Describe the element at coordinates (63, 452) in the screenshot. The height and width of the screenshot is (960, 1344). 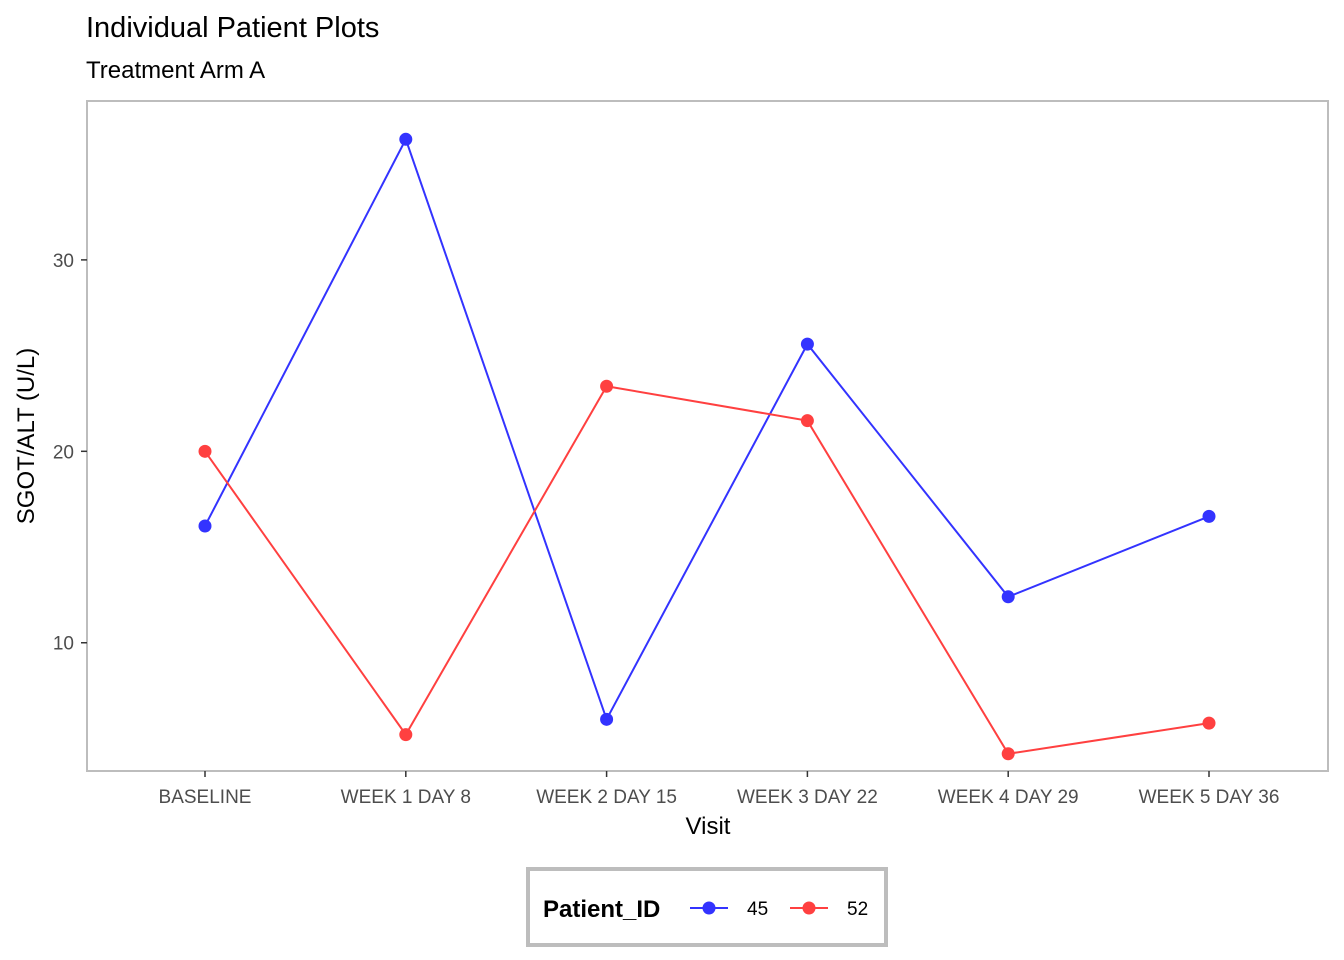
I see `y-tick-label: 20` at that location.